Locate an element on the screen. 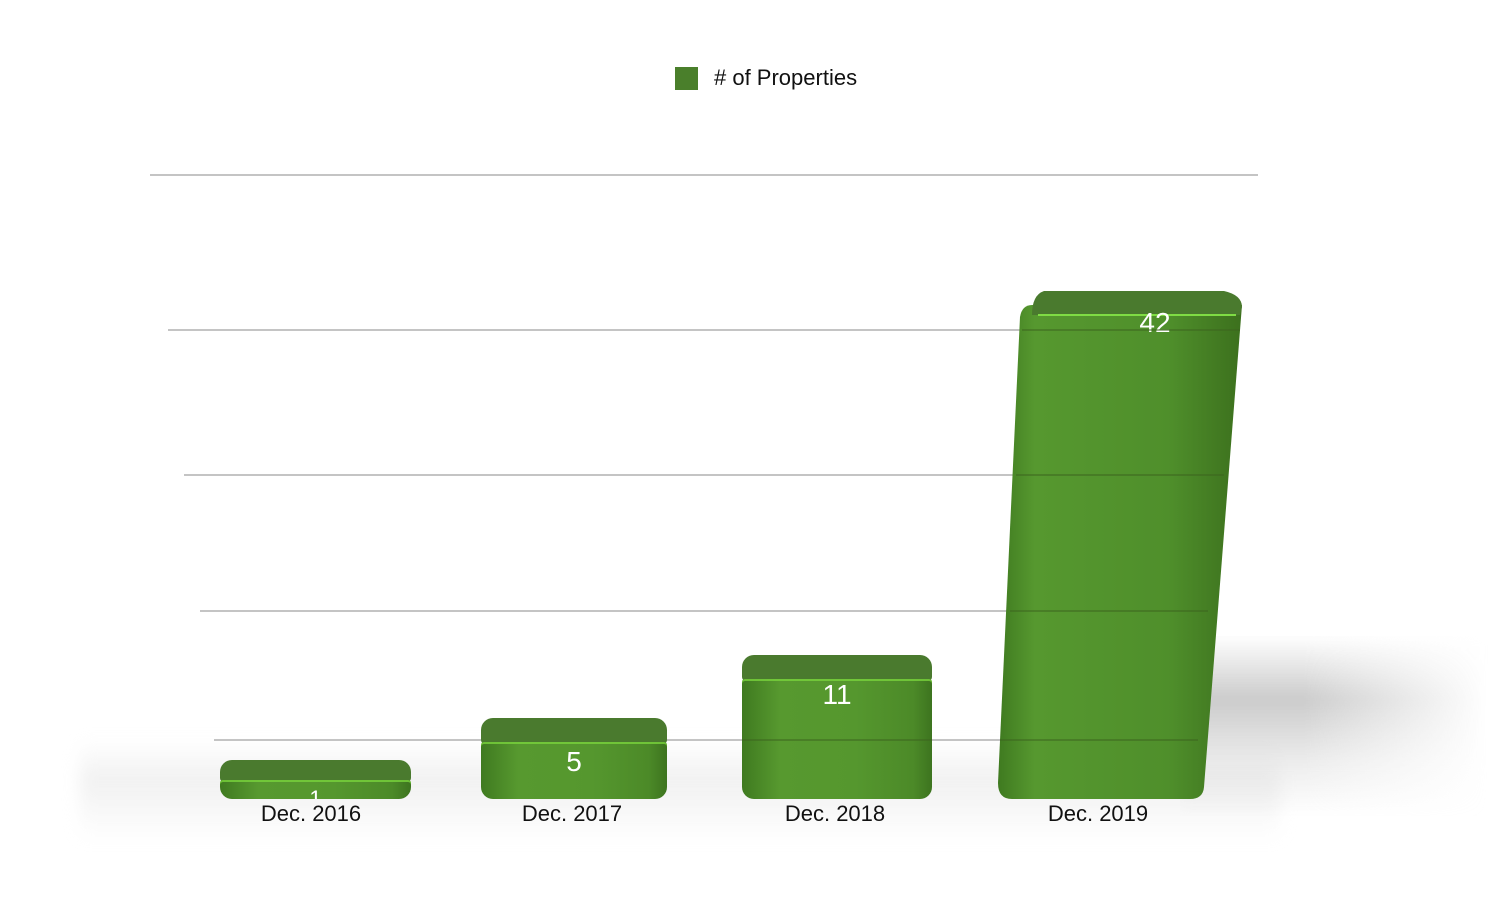 This screenshot has height=914, width=1488. bar-value-label: 11 is located at coordinates (837, 694).